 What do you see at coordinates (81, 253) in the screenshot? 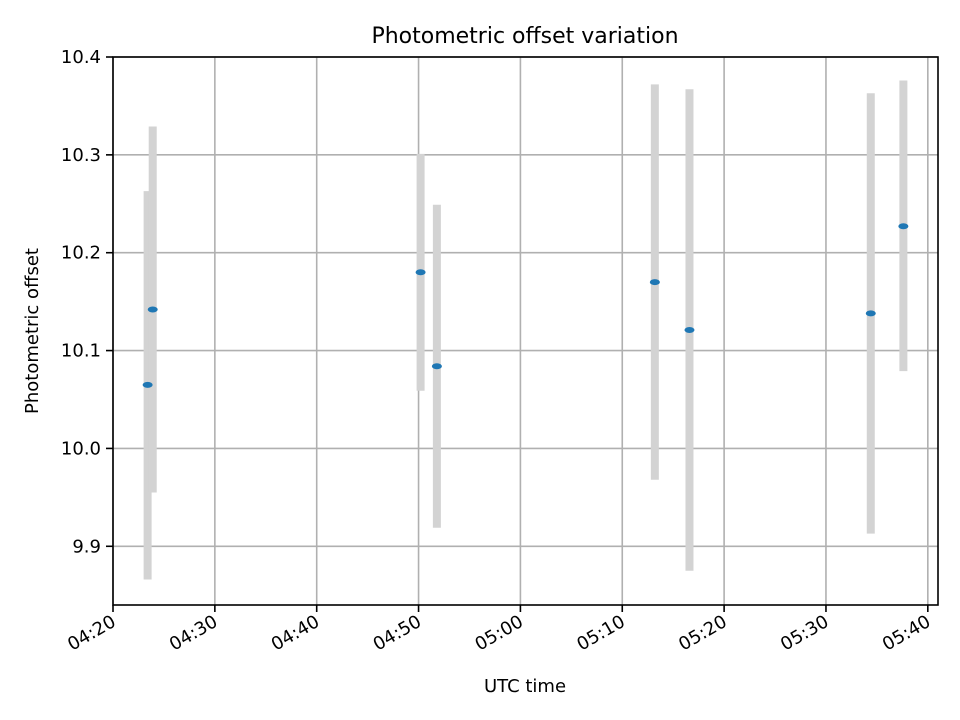
I see `y-tick-label: 10.2` at bounding box center [81, 253].